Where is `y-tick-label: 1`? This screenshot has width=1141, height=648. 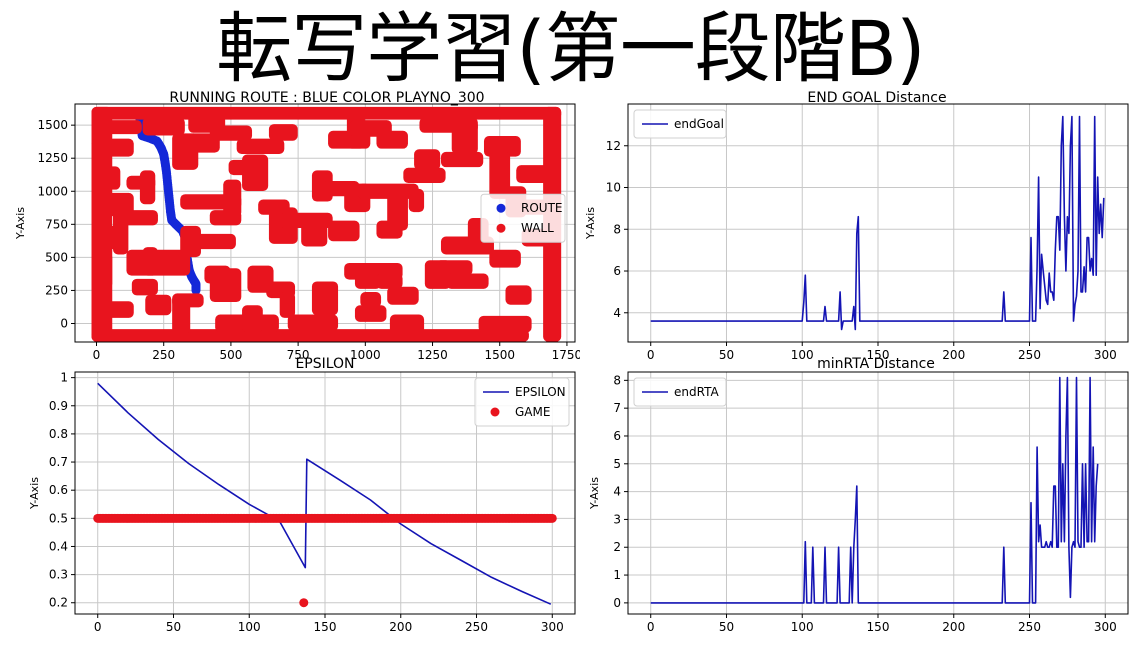
y-tick-label: 1 is located at coordinates (64, 378).